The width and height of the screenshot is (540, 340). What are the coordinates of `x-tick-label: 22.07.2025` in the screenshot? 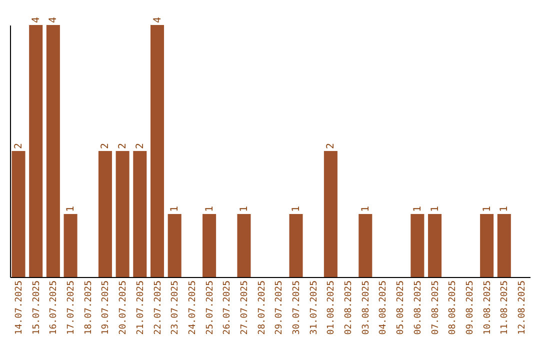 It's located at (158, 307).